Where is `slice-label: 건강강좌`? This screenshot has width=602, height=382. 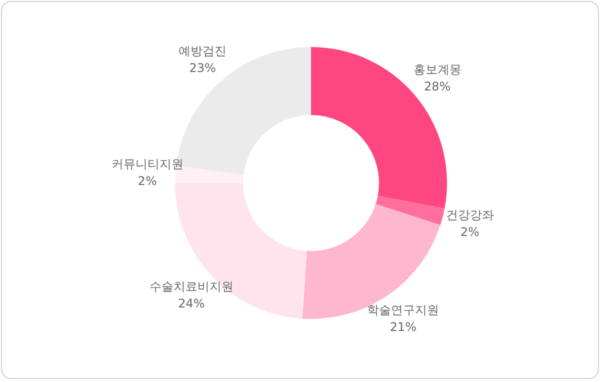 slice-label: 건강강좌 is located at coordinates (470, 215).